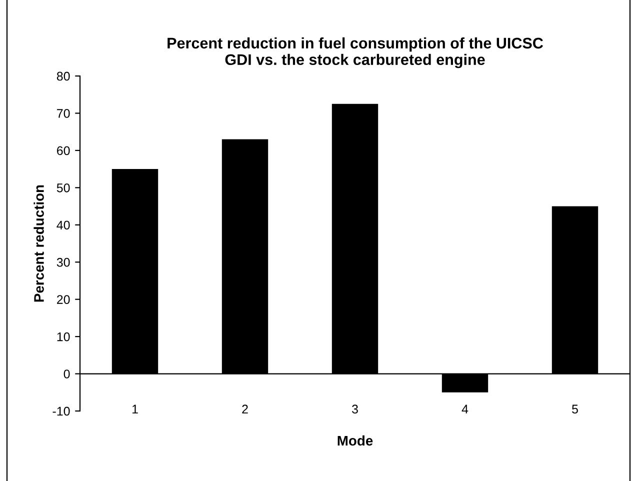 The image size is (637, 481). Describe the element at coordinates (63, 225) in the screenshot. I see `y-tick-label: 40` at that location.